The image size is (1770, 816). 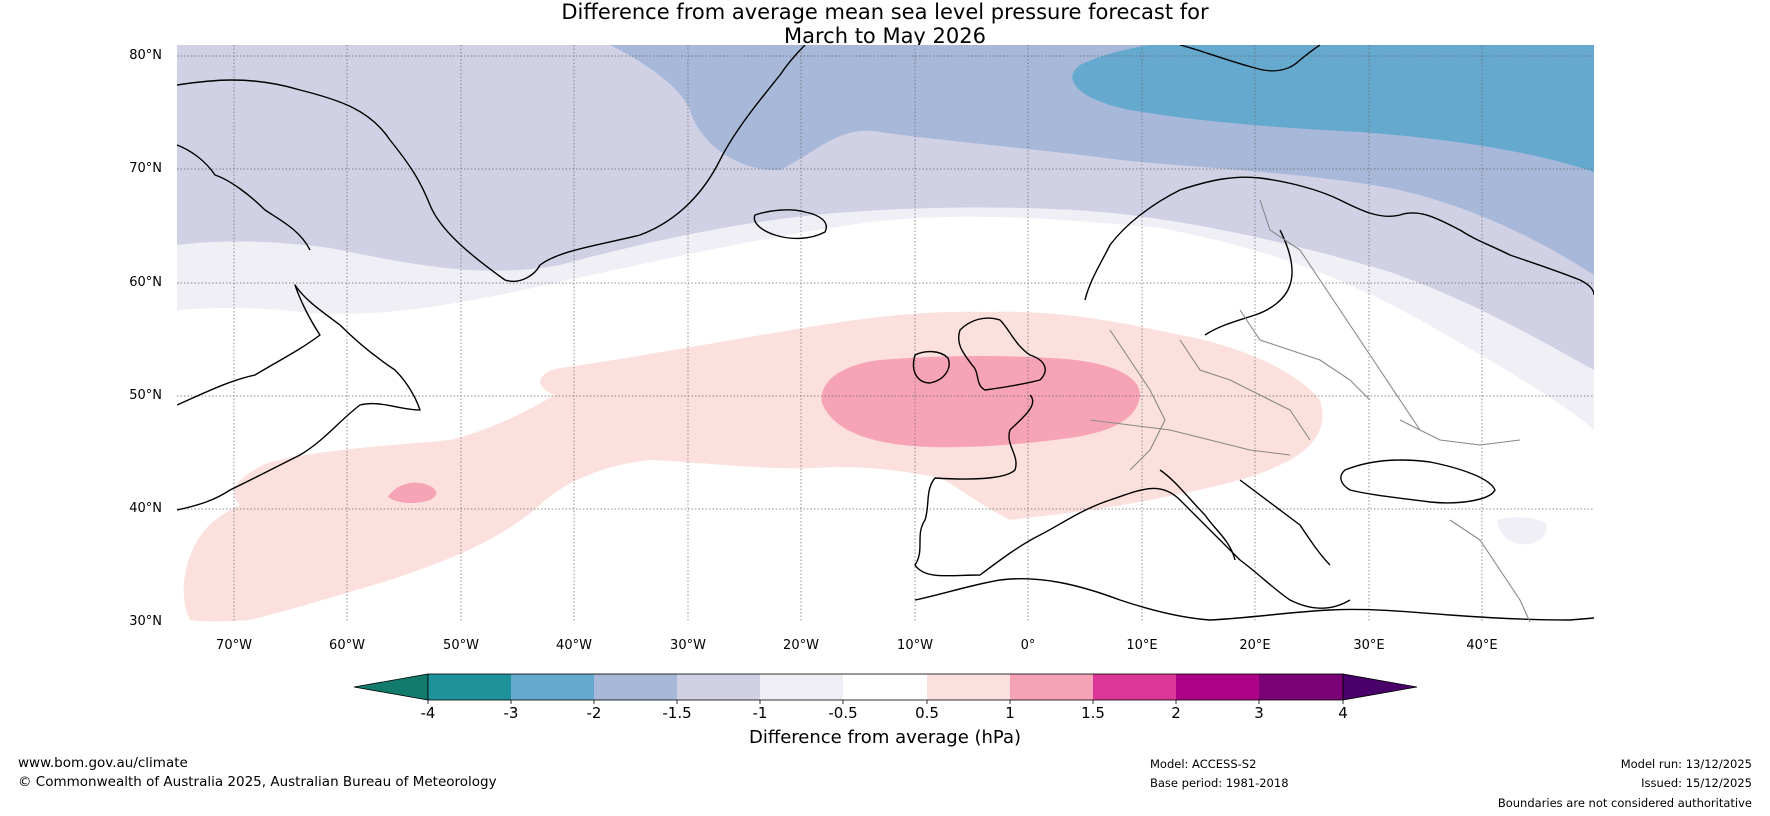 I want to click on lon-label-60w: 60°W, so click(x=347, y=645).